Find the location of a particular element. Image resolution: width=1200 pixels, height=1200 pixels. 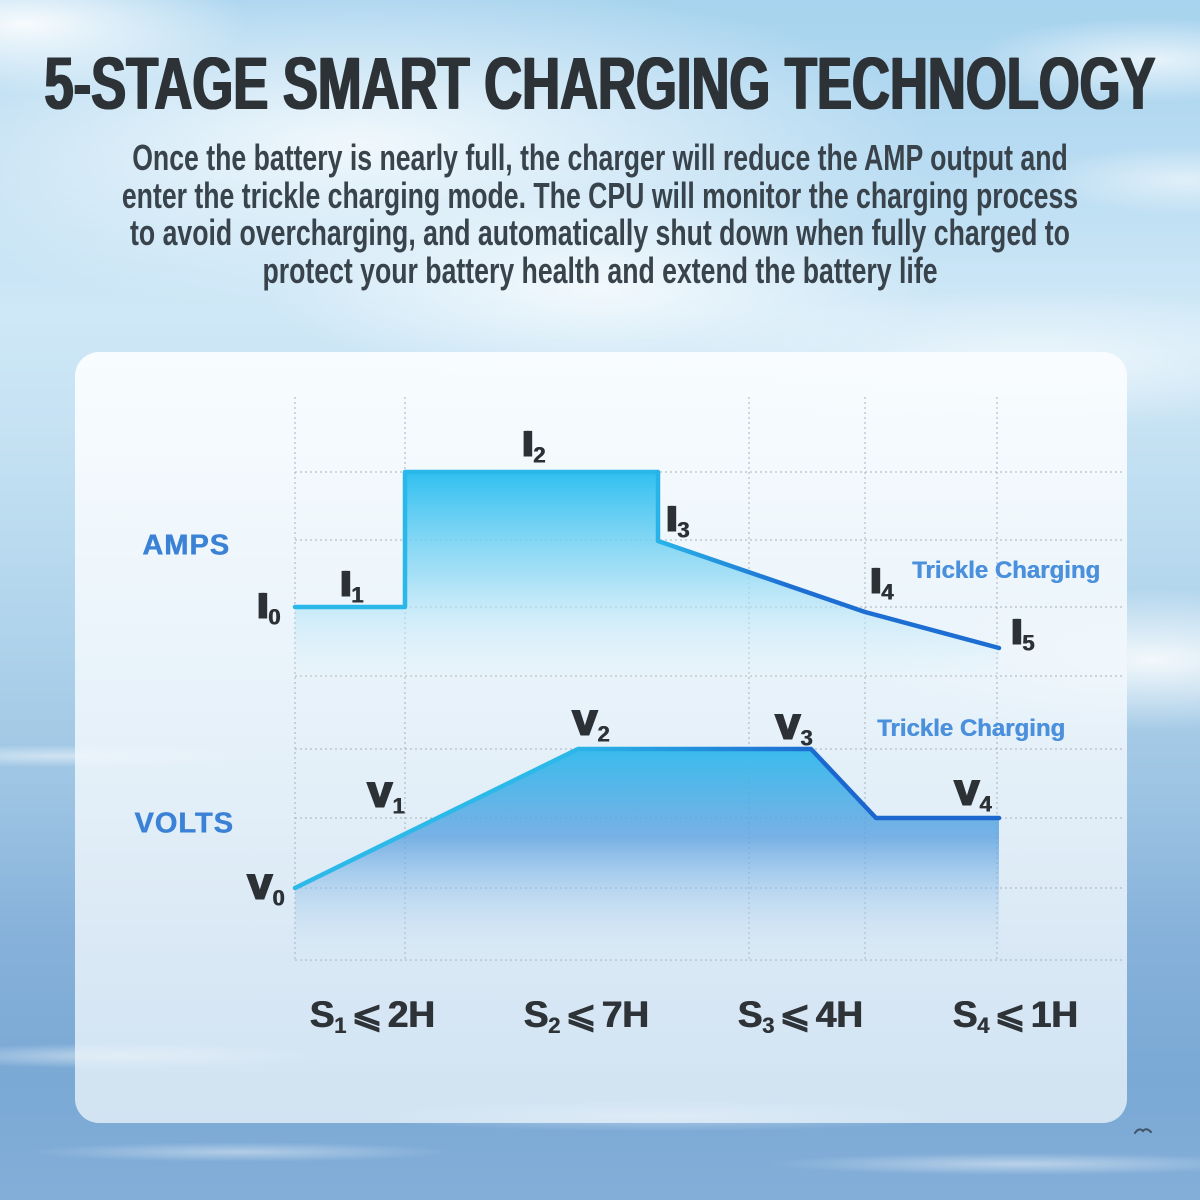

stage-label-s4: S4 ⩽ 1H is located at coordinates (1015, 1016).